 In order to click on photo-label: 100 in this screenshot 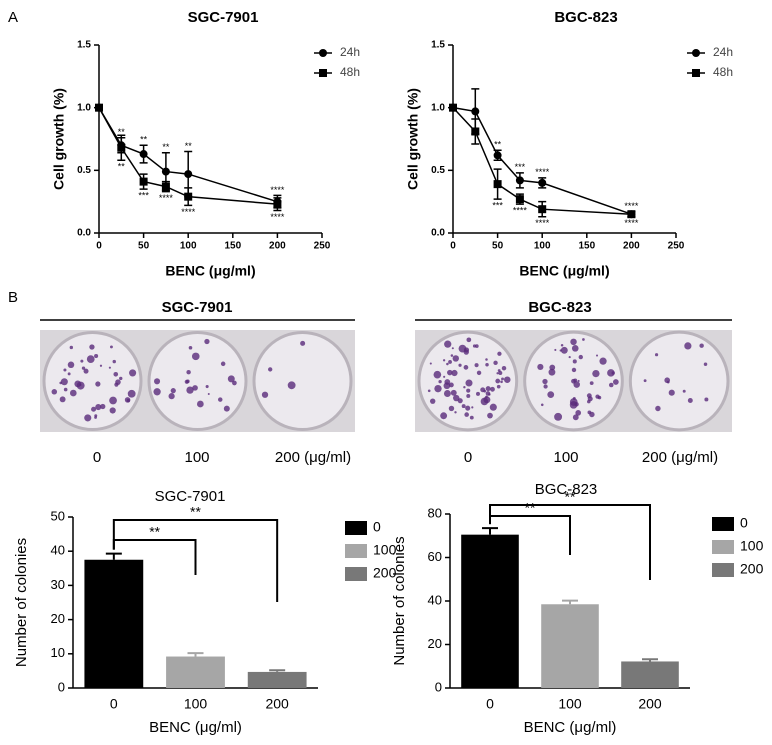, I will do `click(565, 457)`.